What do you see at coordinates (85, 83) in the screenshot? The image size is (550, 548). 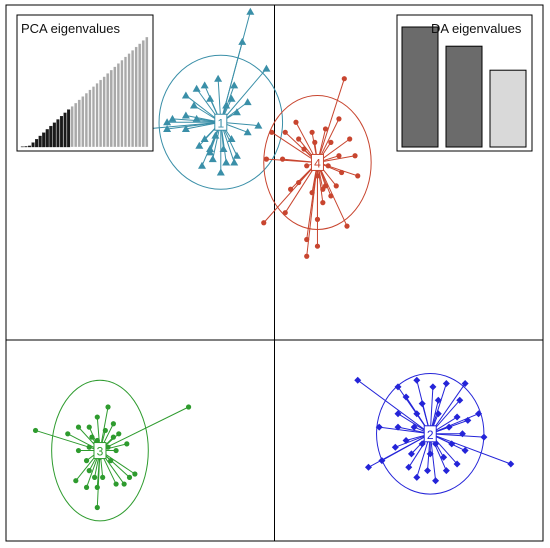 I see `pca-eigenvalues-inset: PCA eigenvalues` at bounding box center [85, 83].